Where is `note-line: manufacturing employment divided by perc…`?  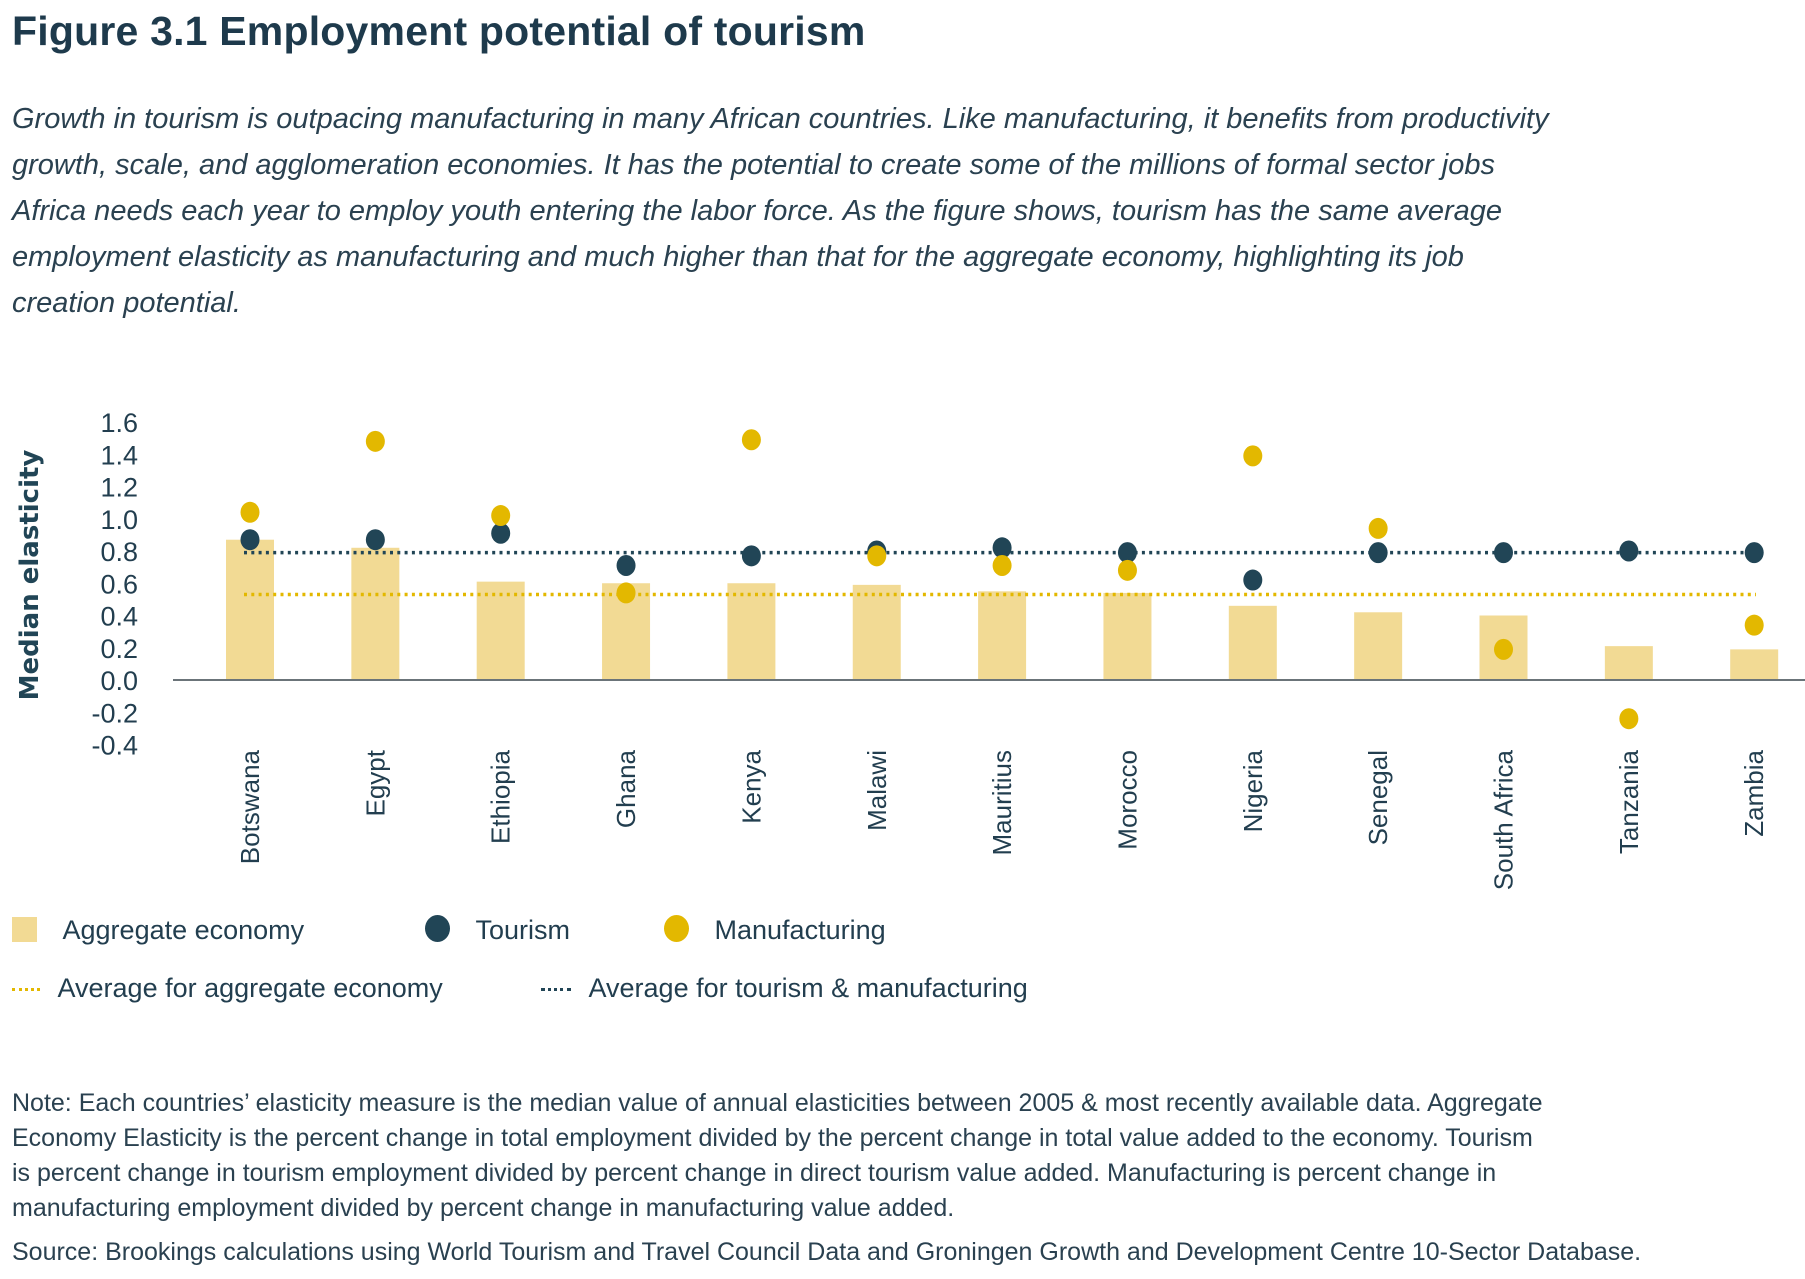
note-line: manufacturing employment divided by perc… is located at coordinates (483, 1208).